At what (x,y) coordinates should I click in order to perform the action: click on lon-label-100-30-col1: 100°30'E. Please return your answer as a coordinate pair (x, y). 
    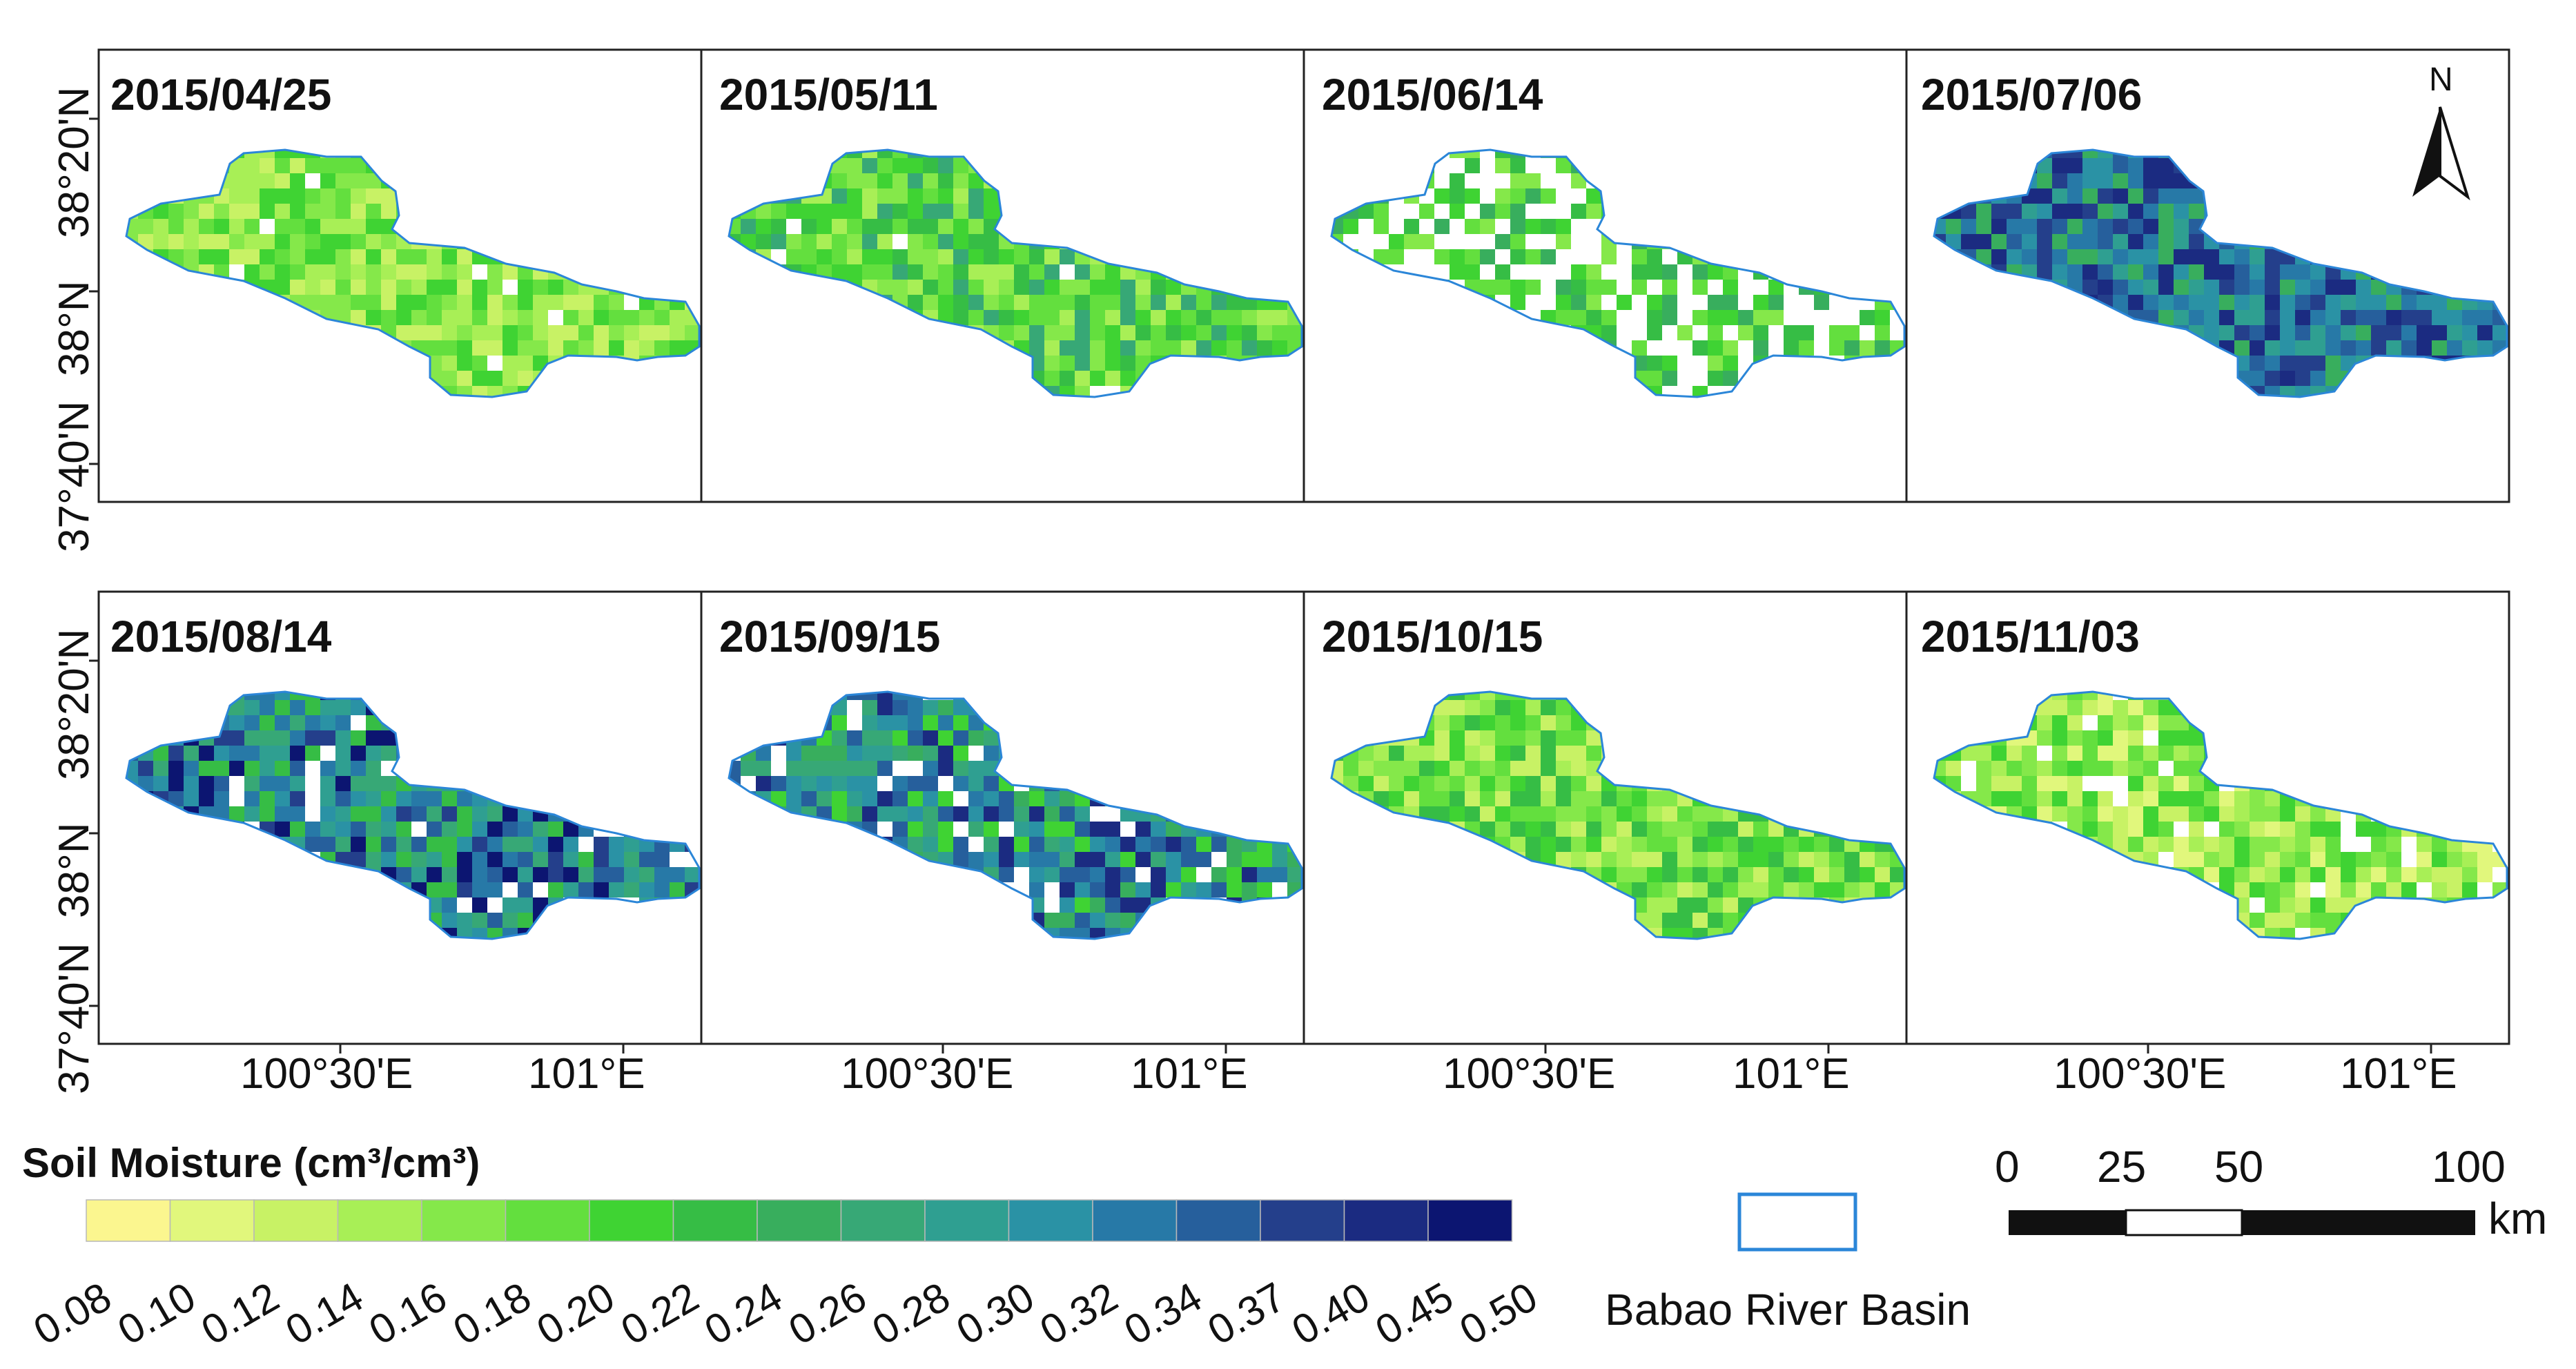
    Looking at the image, I should click on (326, 1074).